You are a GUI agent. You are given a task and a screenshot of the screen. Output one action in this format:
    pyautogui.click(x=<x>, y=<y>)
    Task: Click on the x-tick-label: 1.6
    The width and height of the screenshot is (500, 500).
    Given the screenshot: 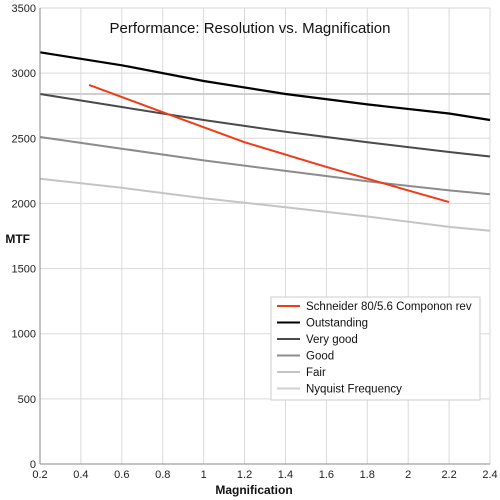 What is the action you would take?
    pyautogui.click(x=326, y=475)
    